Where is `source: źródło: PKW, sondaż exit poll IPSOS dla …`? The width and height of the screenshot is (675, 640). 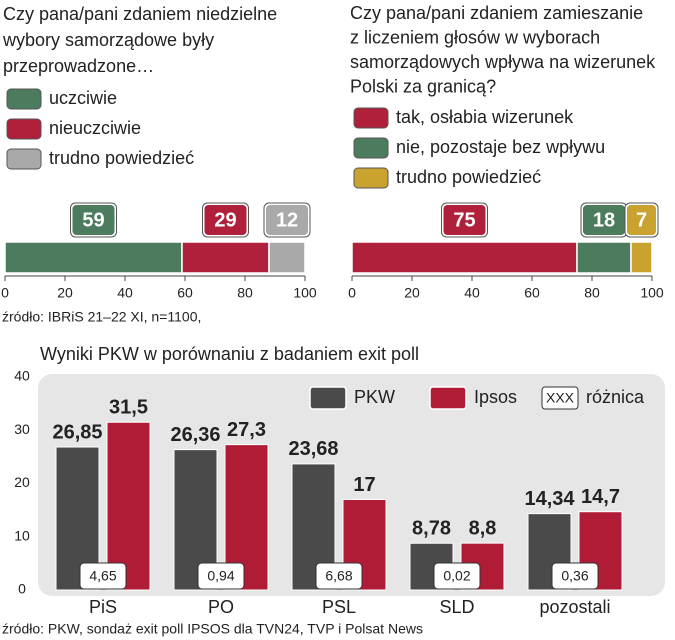
source: źródło: PKW, sondaż exit poll IPSOS dla … is located at coordinates (212, 629).